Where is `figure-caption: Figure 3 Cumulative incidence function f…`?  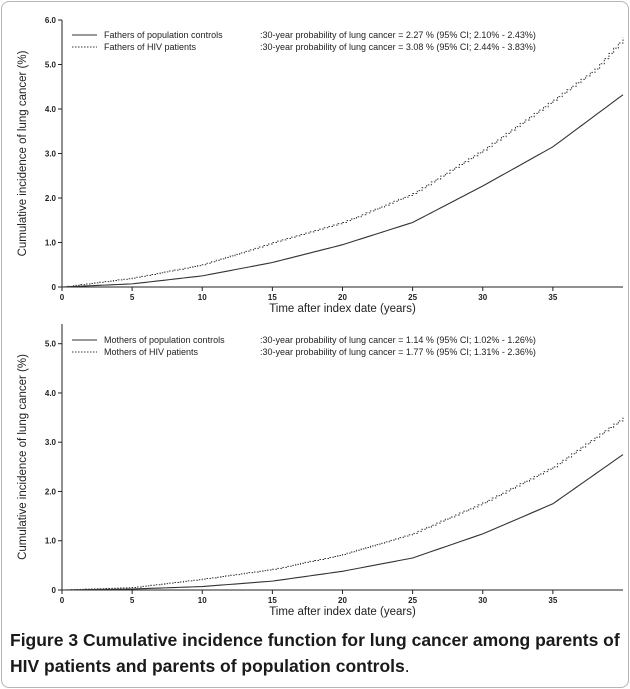
figure-caption: Figure 3 Cumulative incidence function f… is located at coordinates (316, 653).